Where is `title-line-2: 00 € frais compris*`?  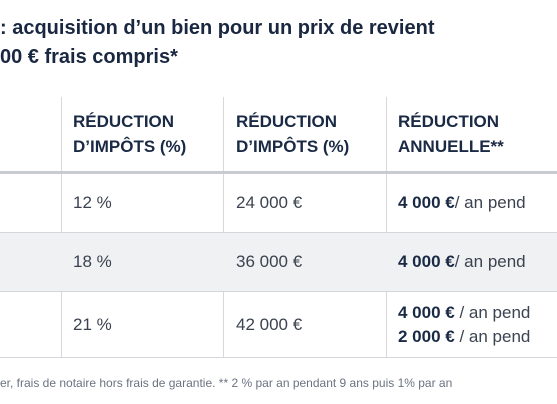 title-line-2: 00 € frais compris* is located at coordinates (89, 57).